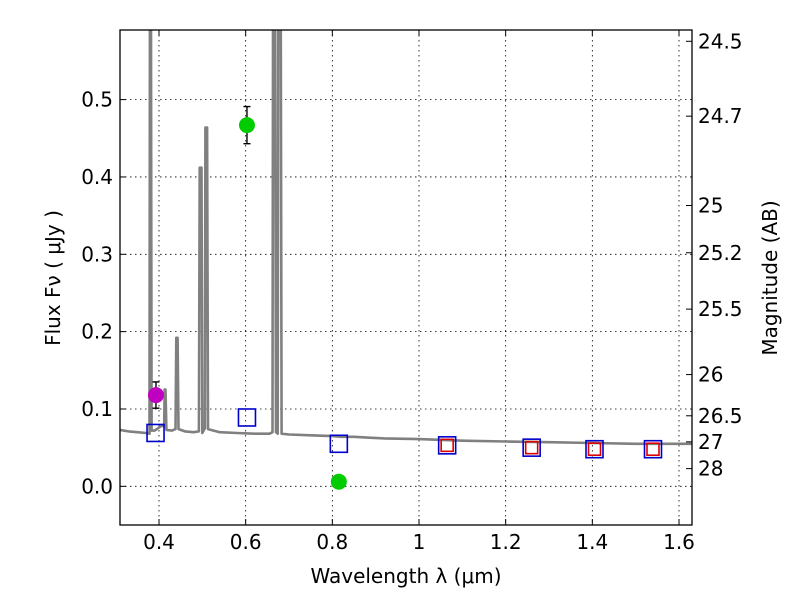  I want to click on x-axis-title: Wavelength λ (μm), so click(405, 576).